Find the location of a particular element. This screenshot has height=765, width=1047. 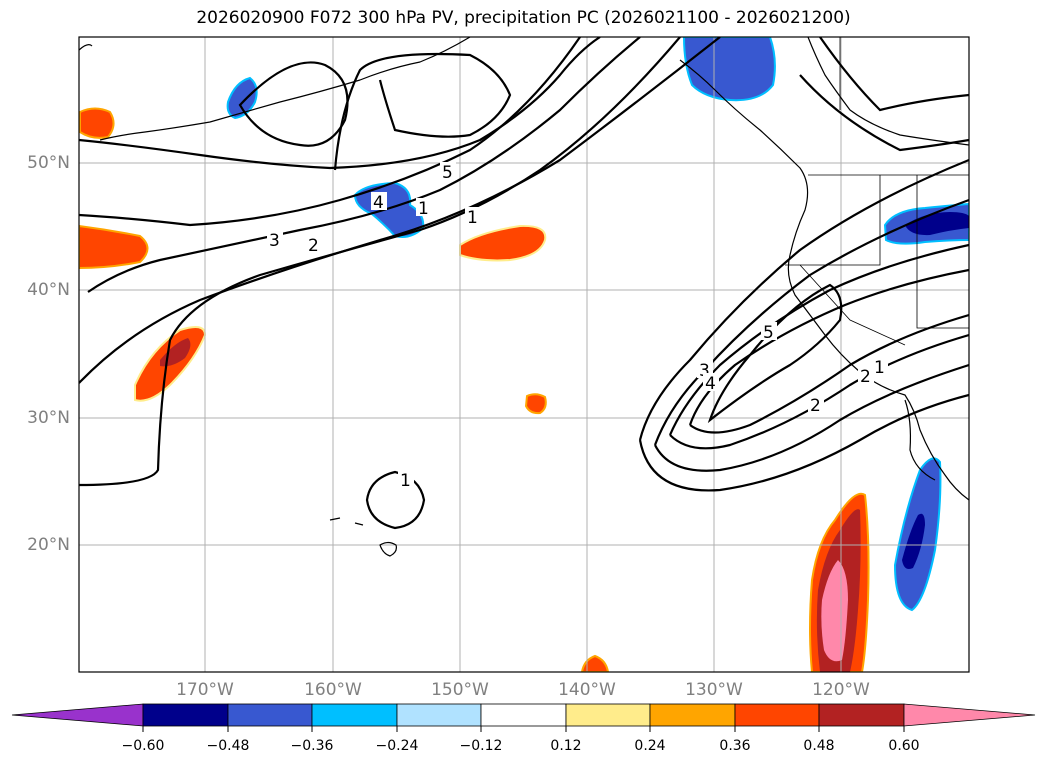

lon-label: 140°W is located at coordinates (587, 690).